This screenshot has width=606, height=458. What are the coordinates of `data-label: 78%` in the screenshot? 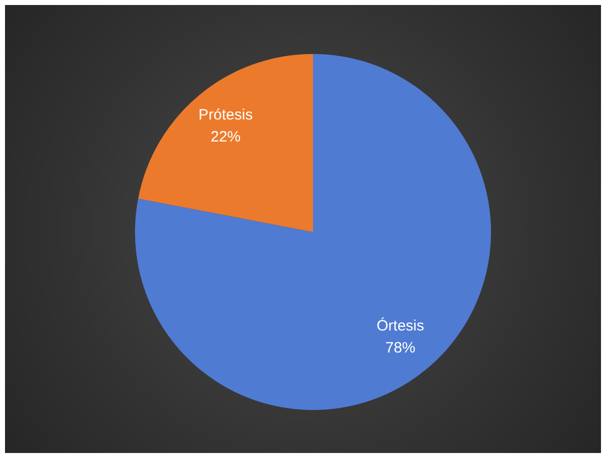 It's located at (400, 348).